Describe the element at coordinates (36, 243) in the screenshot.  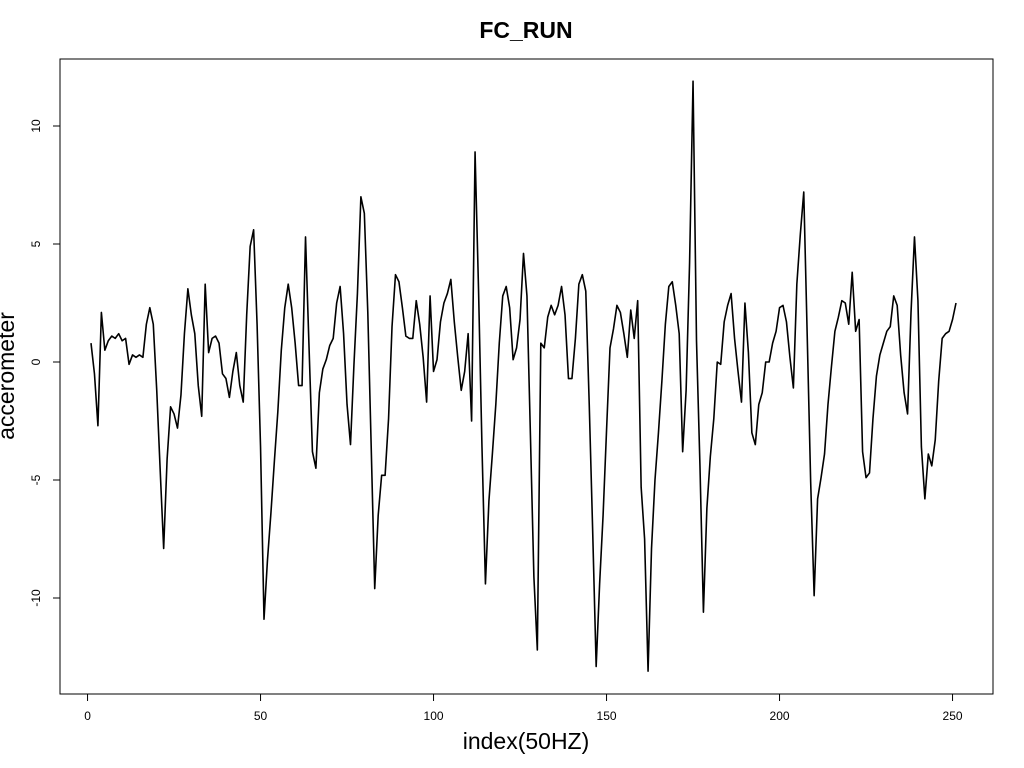
I see `y-tick-label: 5` at that location.